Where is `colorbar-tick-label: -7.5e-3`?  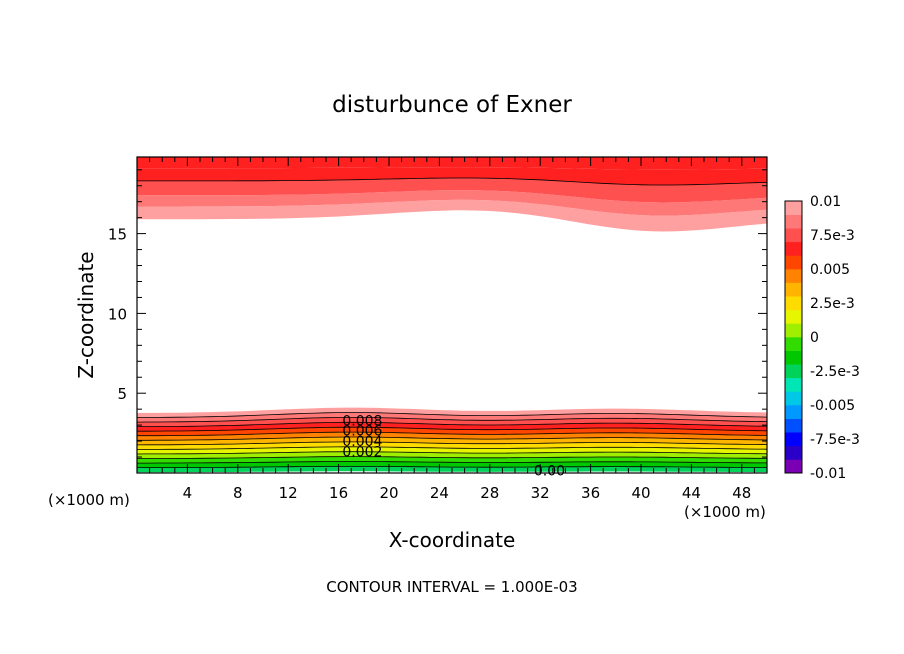
colorbar-tick-label: -7.5e-3 is located at coordinates (835, 440).